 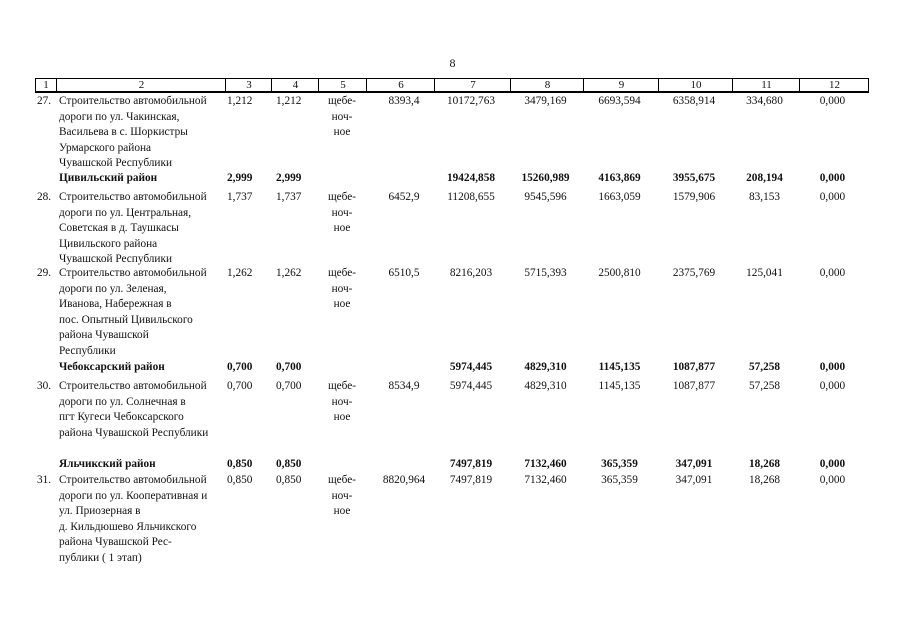 What do you see at coordinates (44, 480) in the screenshot?
I see `cell-no: 31.` at bounding box center [44, 480].